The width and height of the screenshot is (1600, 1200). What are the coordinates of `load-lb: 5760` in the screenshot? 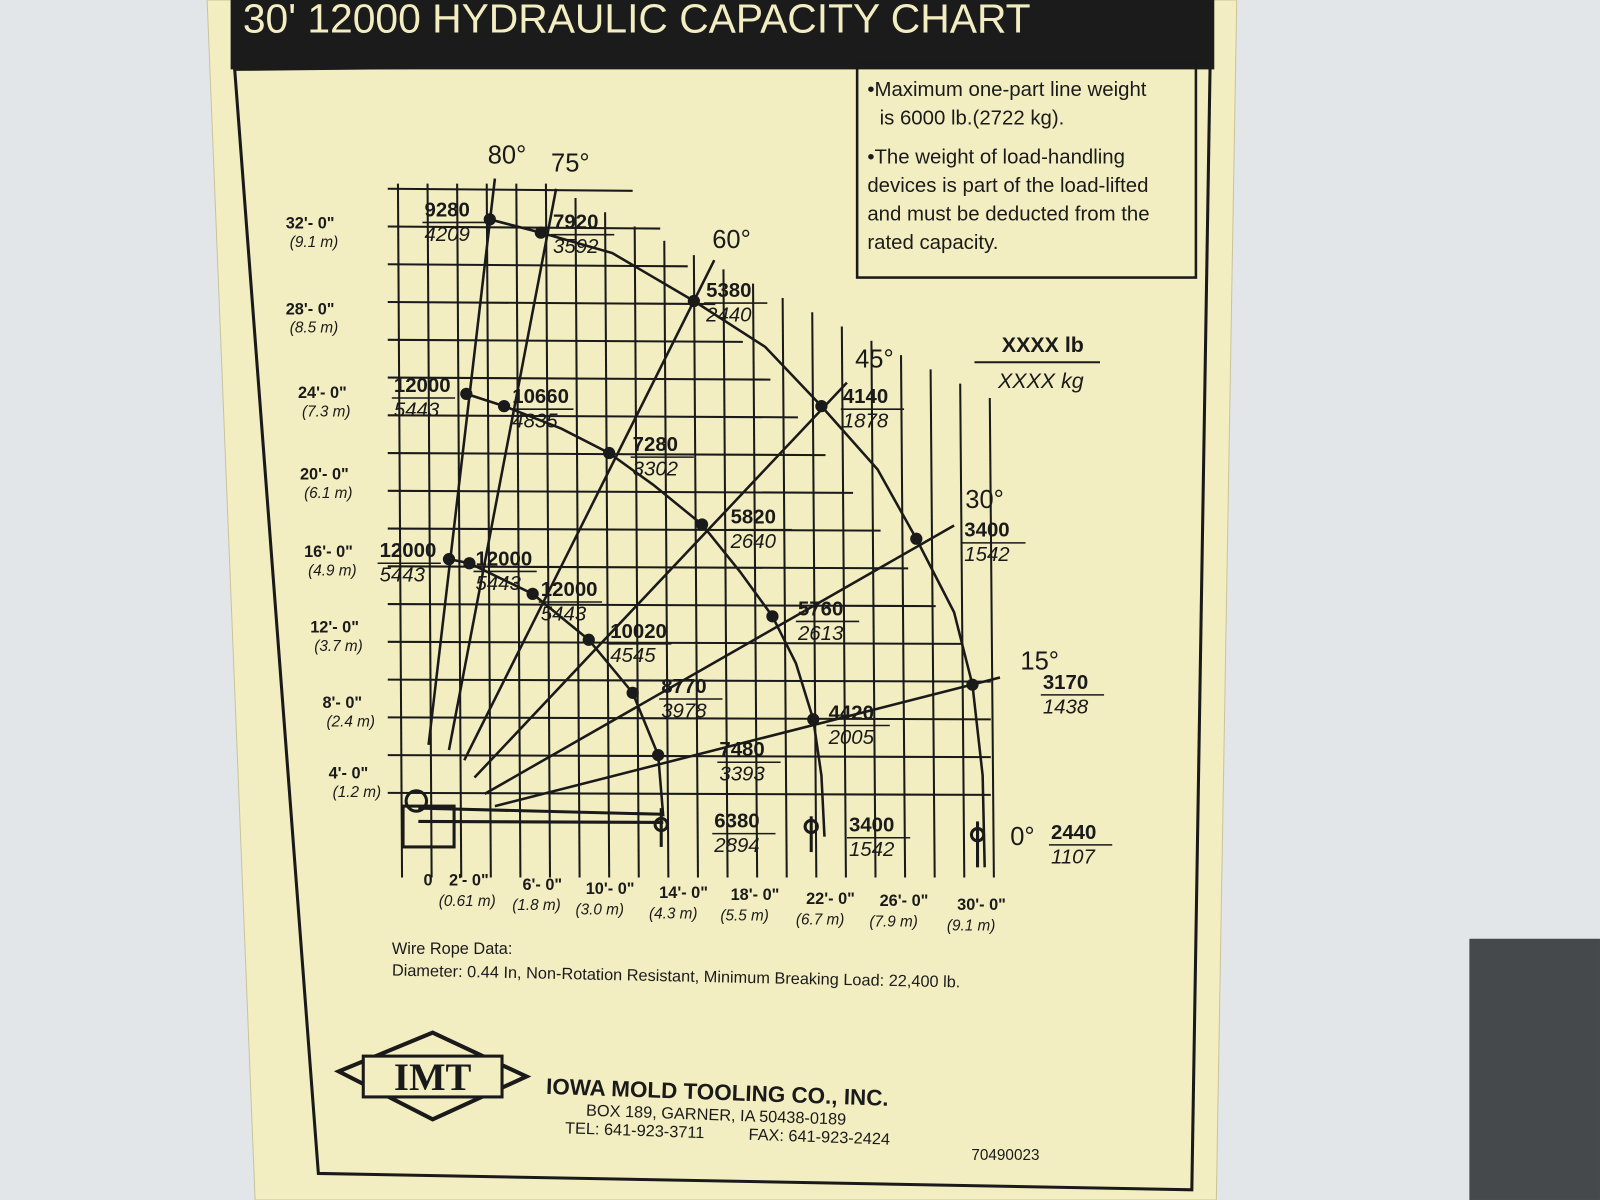 It's located at (820, 609).